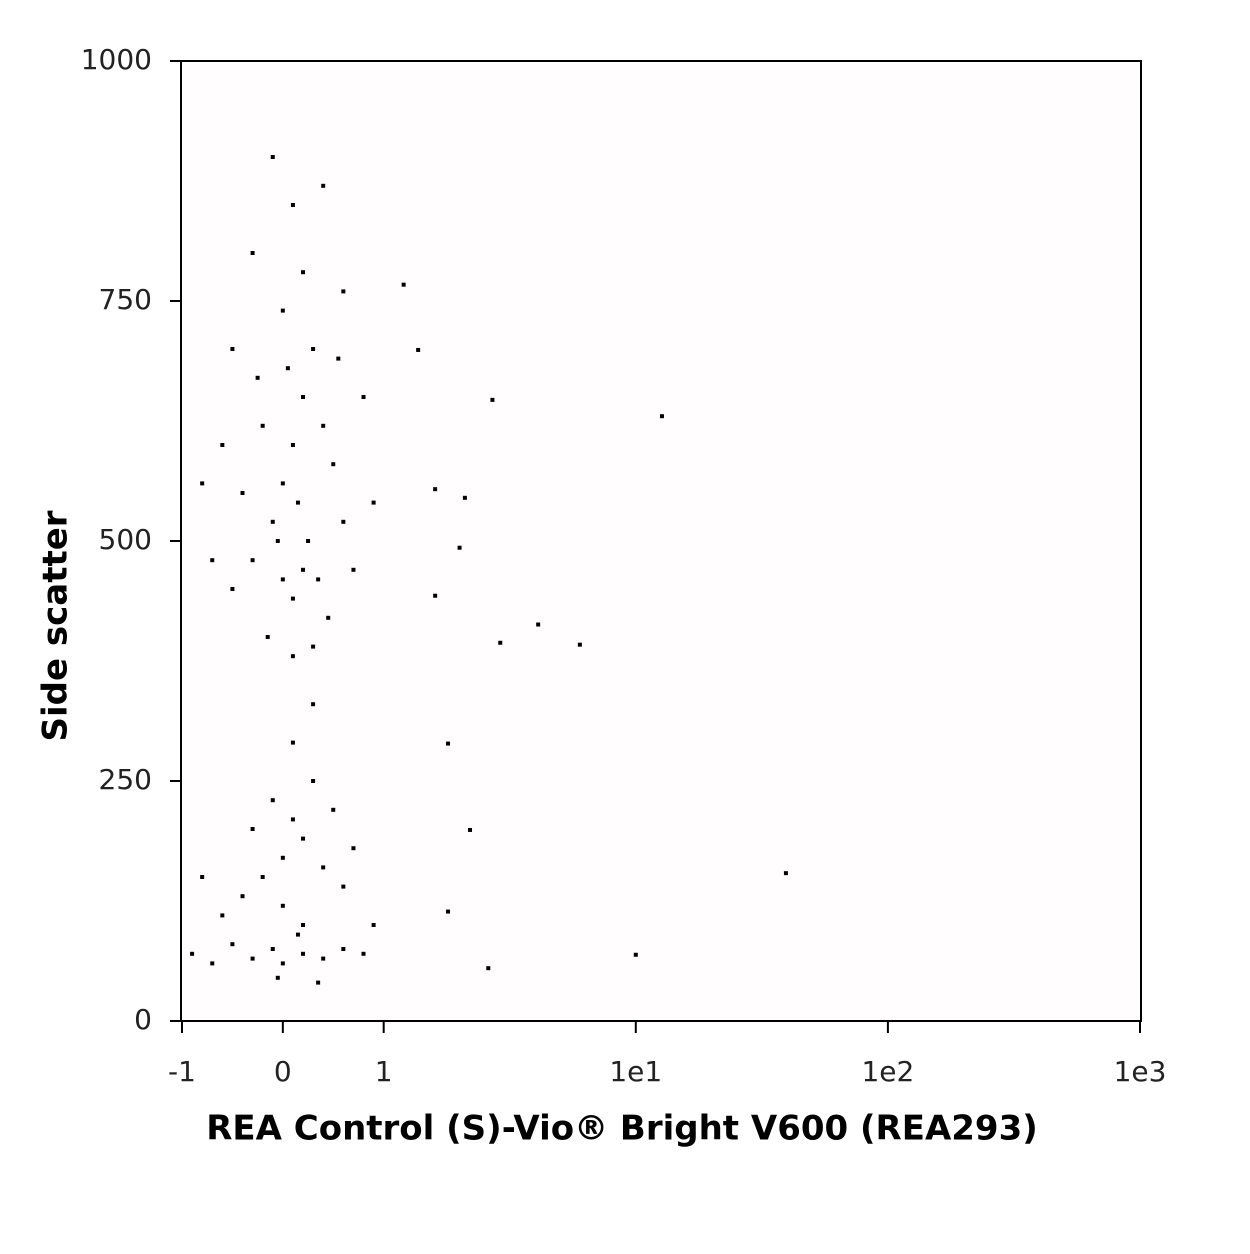 This screenshot has width=1250, height=1254. I want to click on y-tick-label: 0, so click(143, 1019).